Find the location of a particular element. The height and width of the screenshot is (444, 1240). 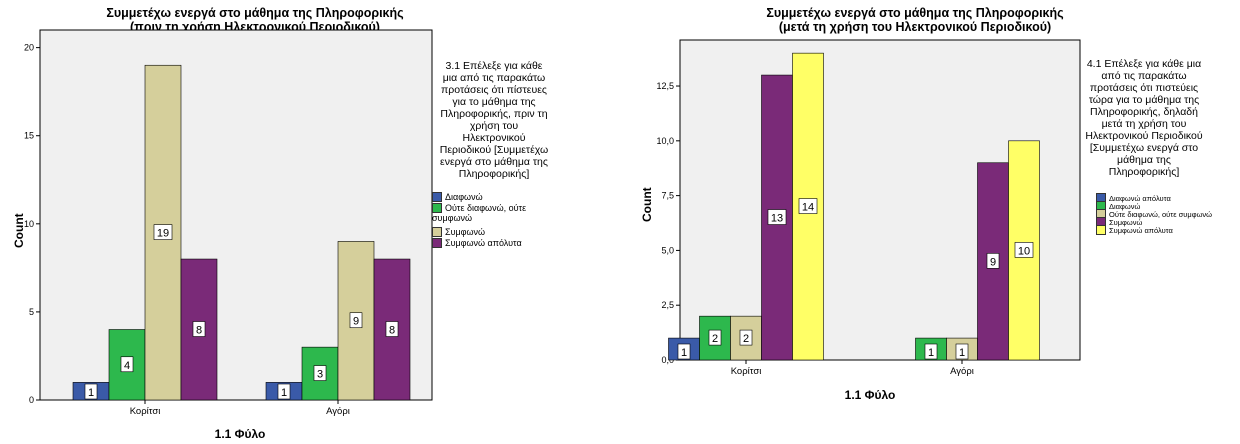

legend-label: Διαφωνώ απόλυτα is located at coordinates (1140, 198).